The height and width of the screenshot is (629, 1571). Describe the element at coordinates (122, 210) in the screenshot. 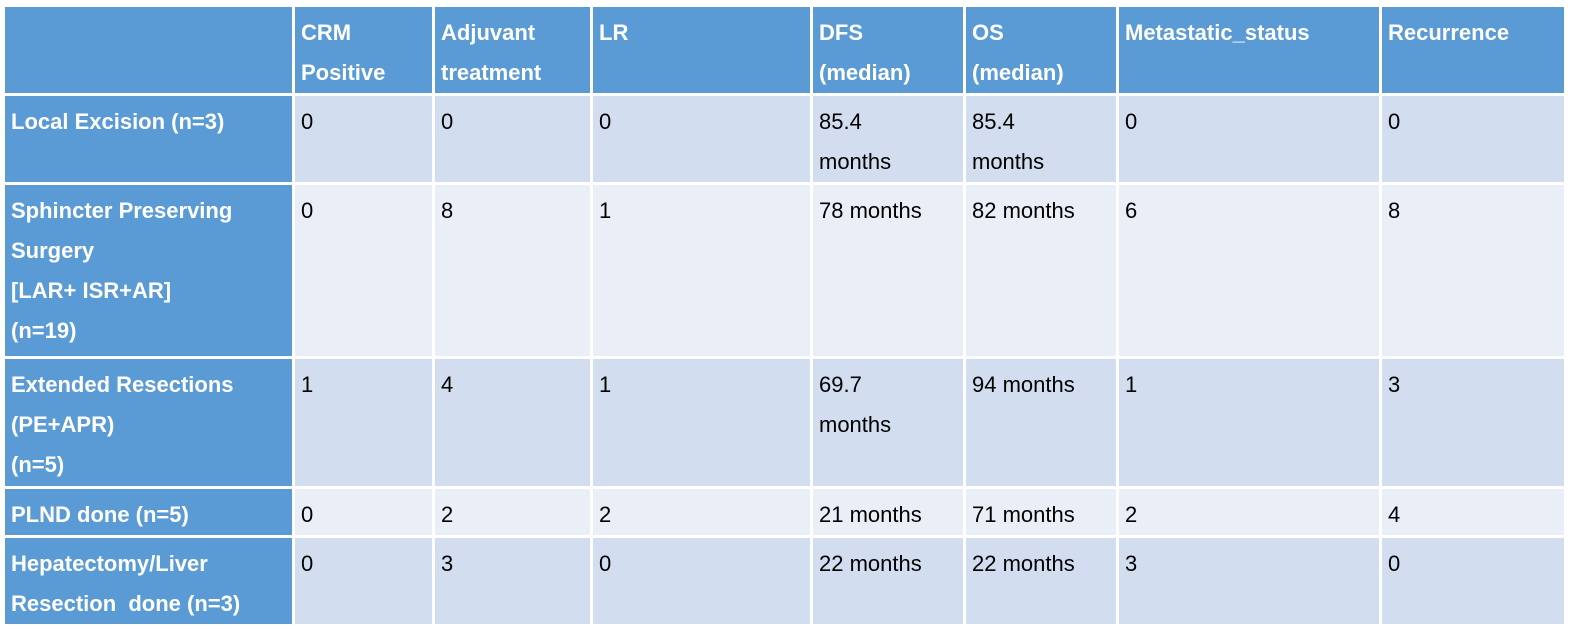

I see `cell-line: Sphincter Preserving` at that location.